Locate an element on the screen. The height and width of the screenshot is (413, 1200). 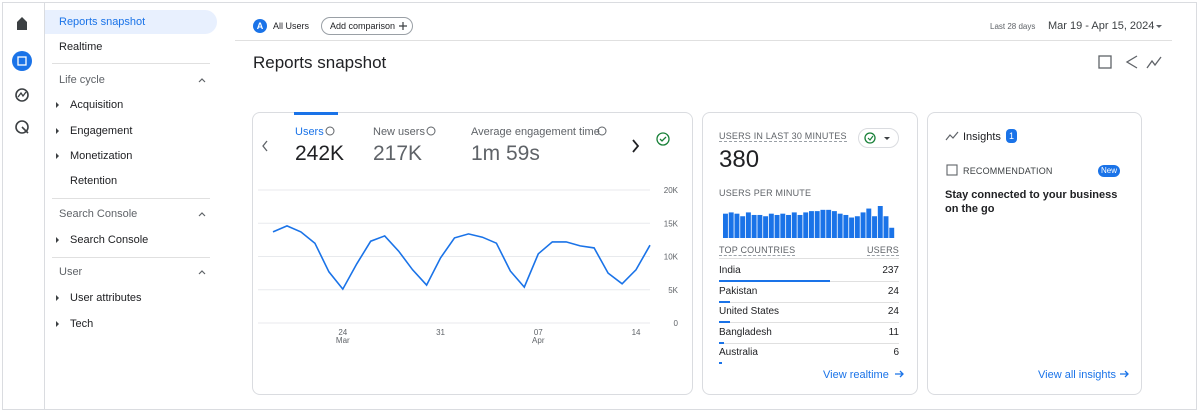
recommendation-icon is located at coordinates (952, 170).